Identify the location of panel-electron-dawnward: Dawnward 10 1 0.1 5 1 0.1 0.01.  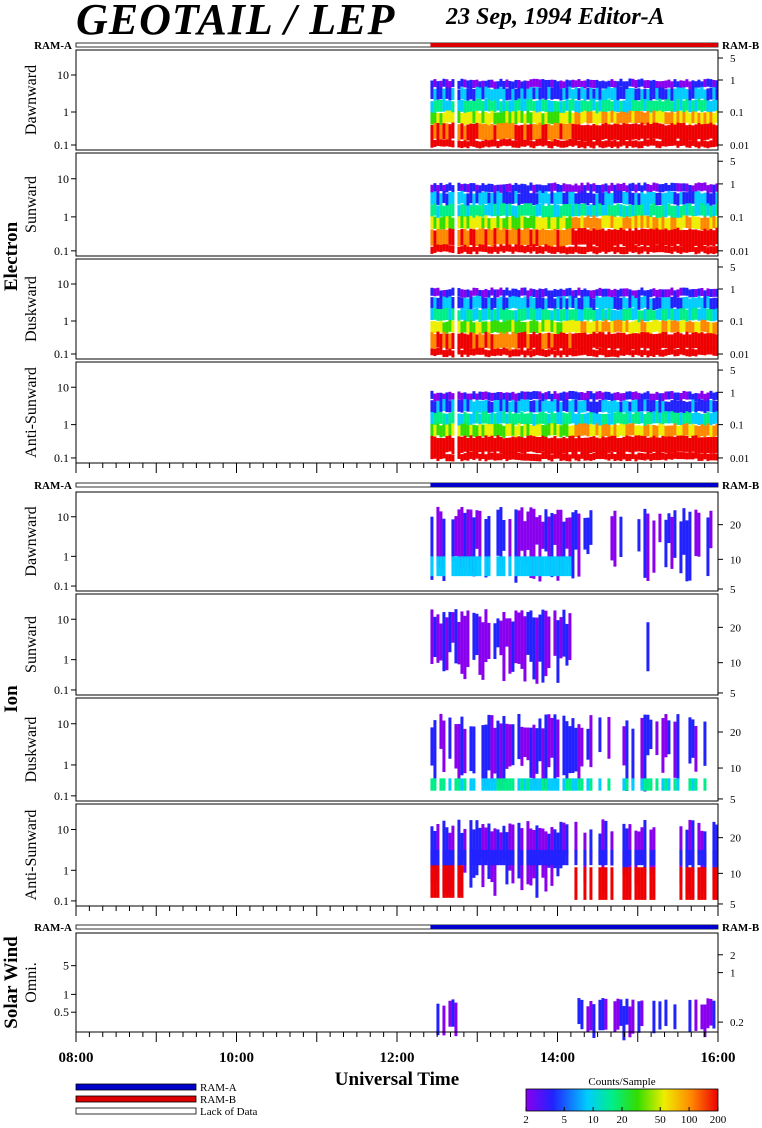
(386, 100).